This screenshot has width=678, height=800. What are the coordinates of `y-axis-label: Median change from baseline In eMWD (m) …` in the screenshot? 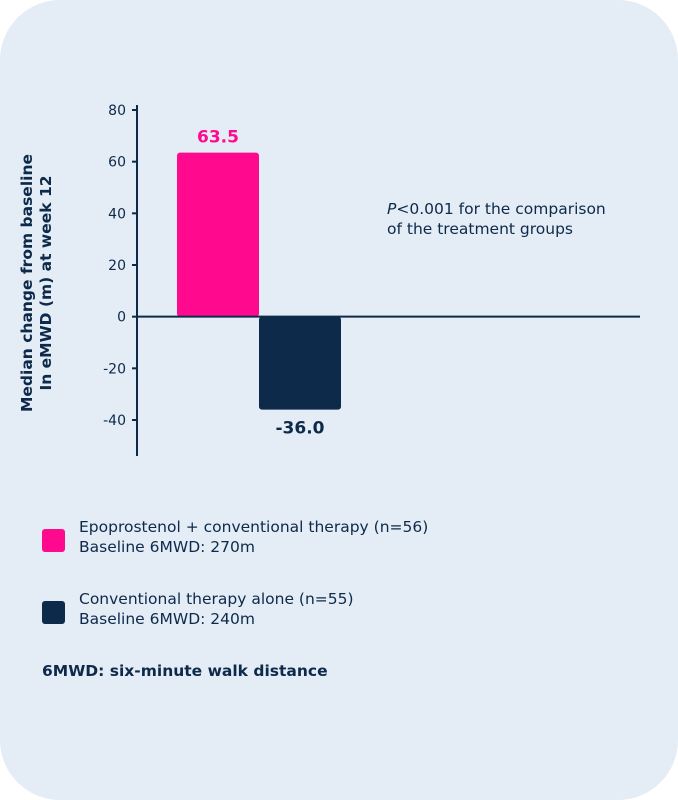 It's located at (48, 283).